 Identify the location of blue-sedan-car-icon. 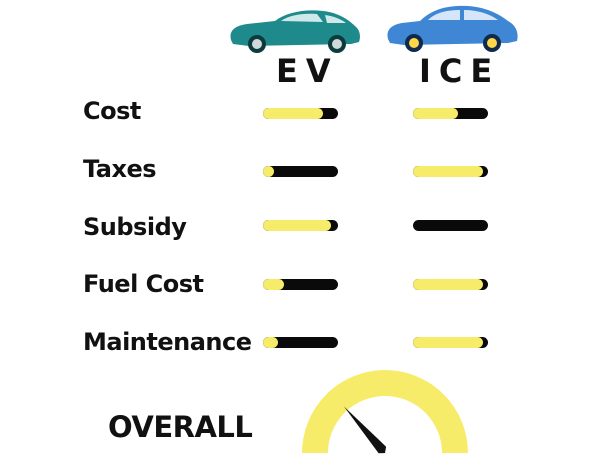
(452, 28).